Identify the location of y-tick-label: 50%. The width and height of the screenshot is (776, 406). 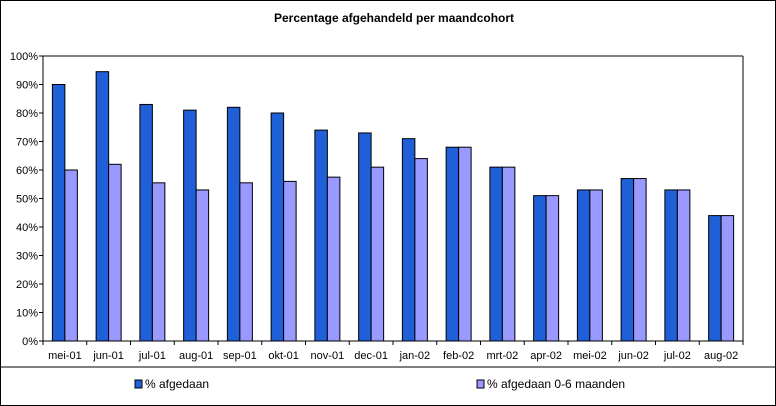
(27, 200).